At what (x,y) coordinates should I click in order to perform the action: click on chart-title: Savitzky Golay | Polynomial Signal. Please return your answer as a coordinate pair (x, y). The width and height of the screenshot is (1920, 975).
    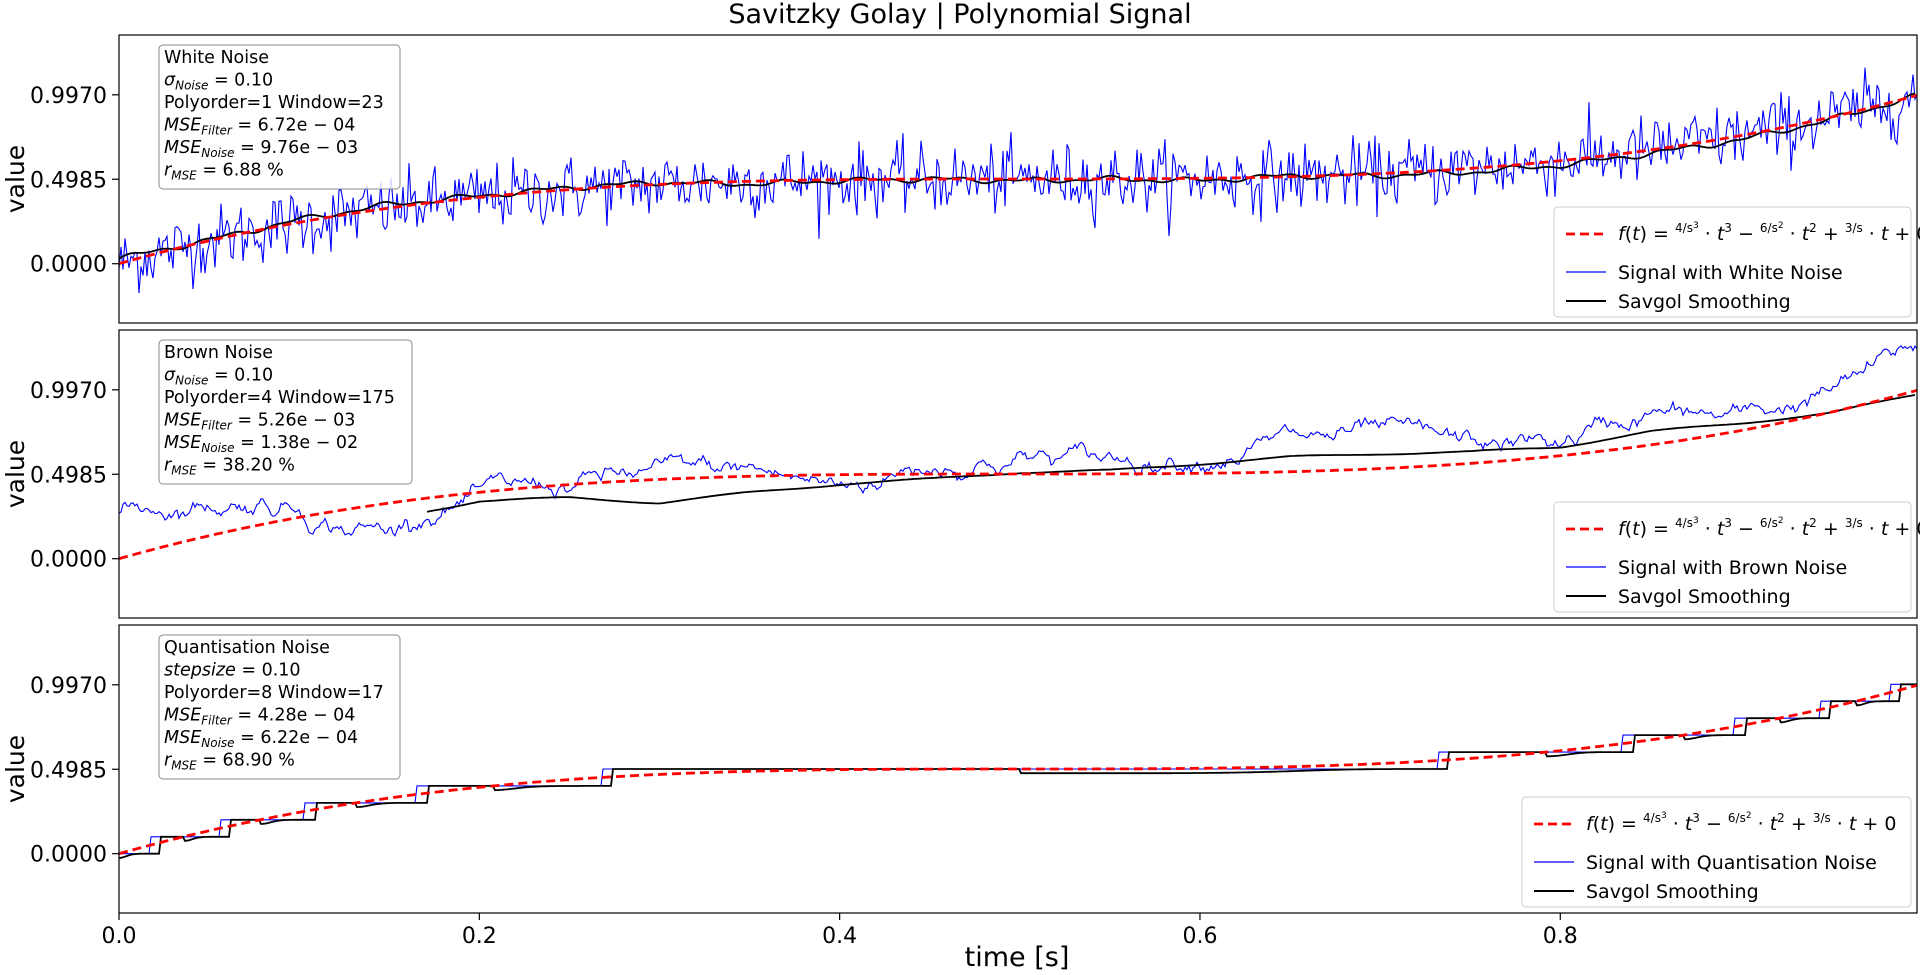
    Looking at the image, I should click on (959, 15).